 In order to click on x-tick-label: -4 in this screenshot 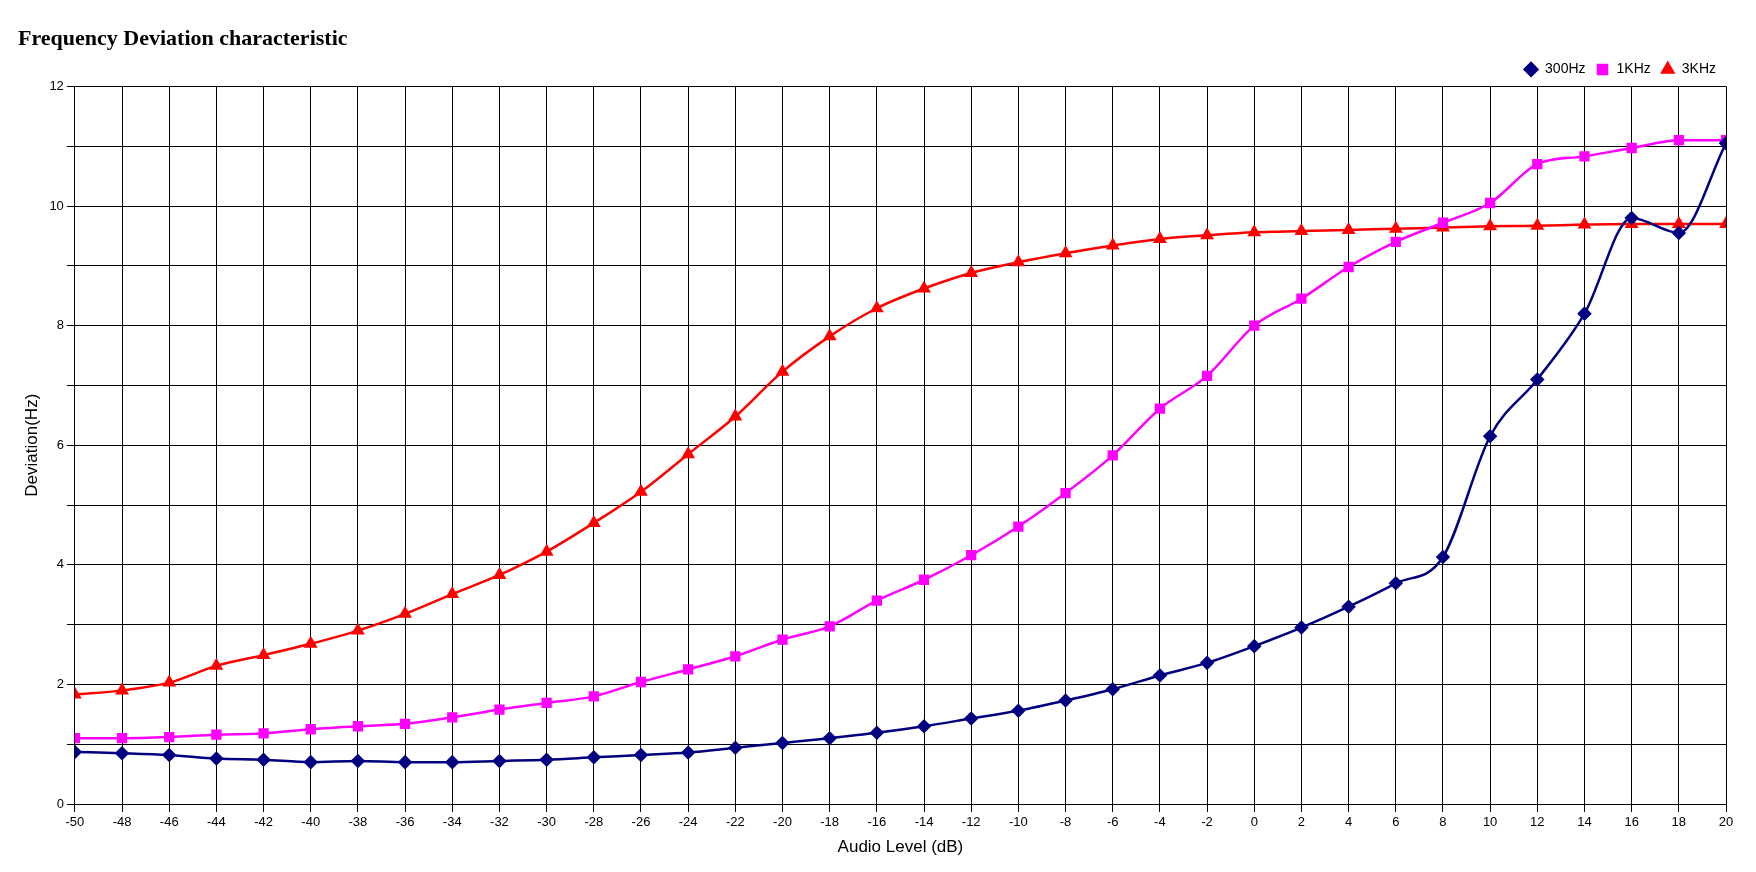, I will do `click(1160, 822)`.